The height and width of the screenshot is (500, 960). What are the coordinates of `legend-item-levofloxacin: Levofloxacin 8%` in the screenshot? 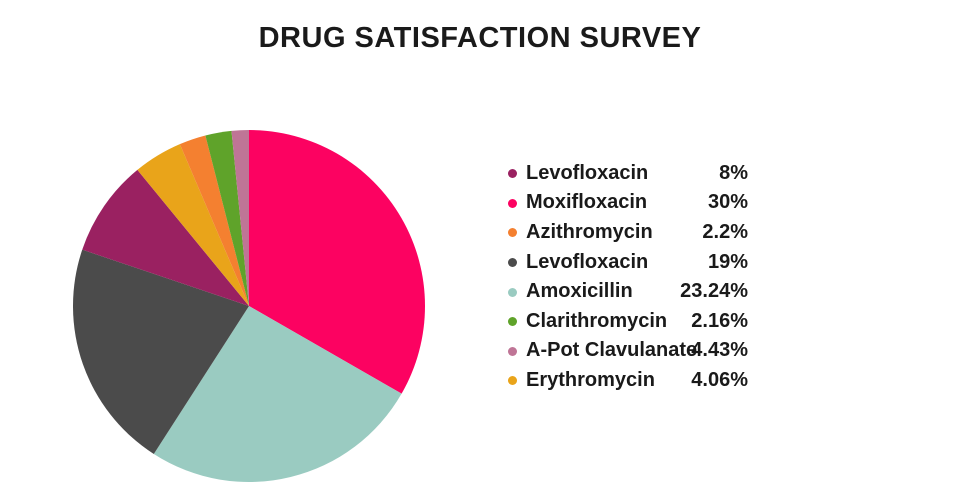 It's located at (628, 174).